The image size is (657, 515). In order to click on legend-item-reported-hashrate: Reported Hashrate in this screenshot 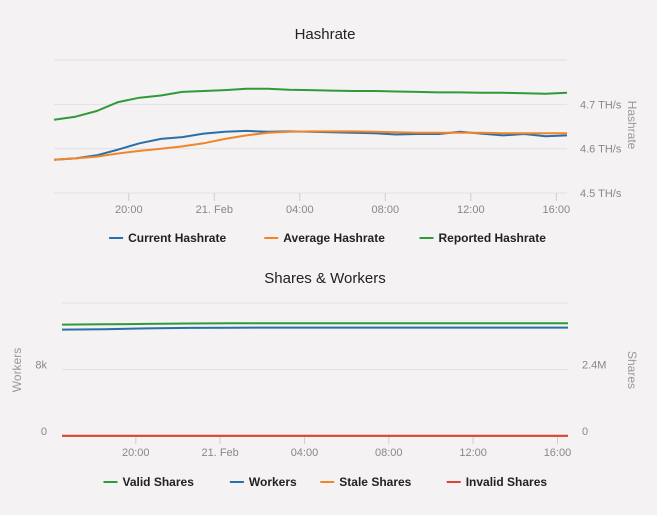, I will do `click(483, 238)`.